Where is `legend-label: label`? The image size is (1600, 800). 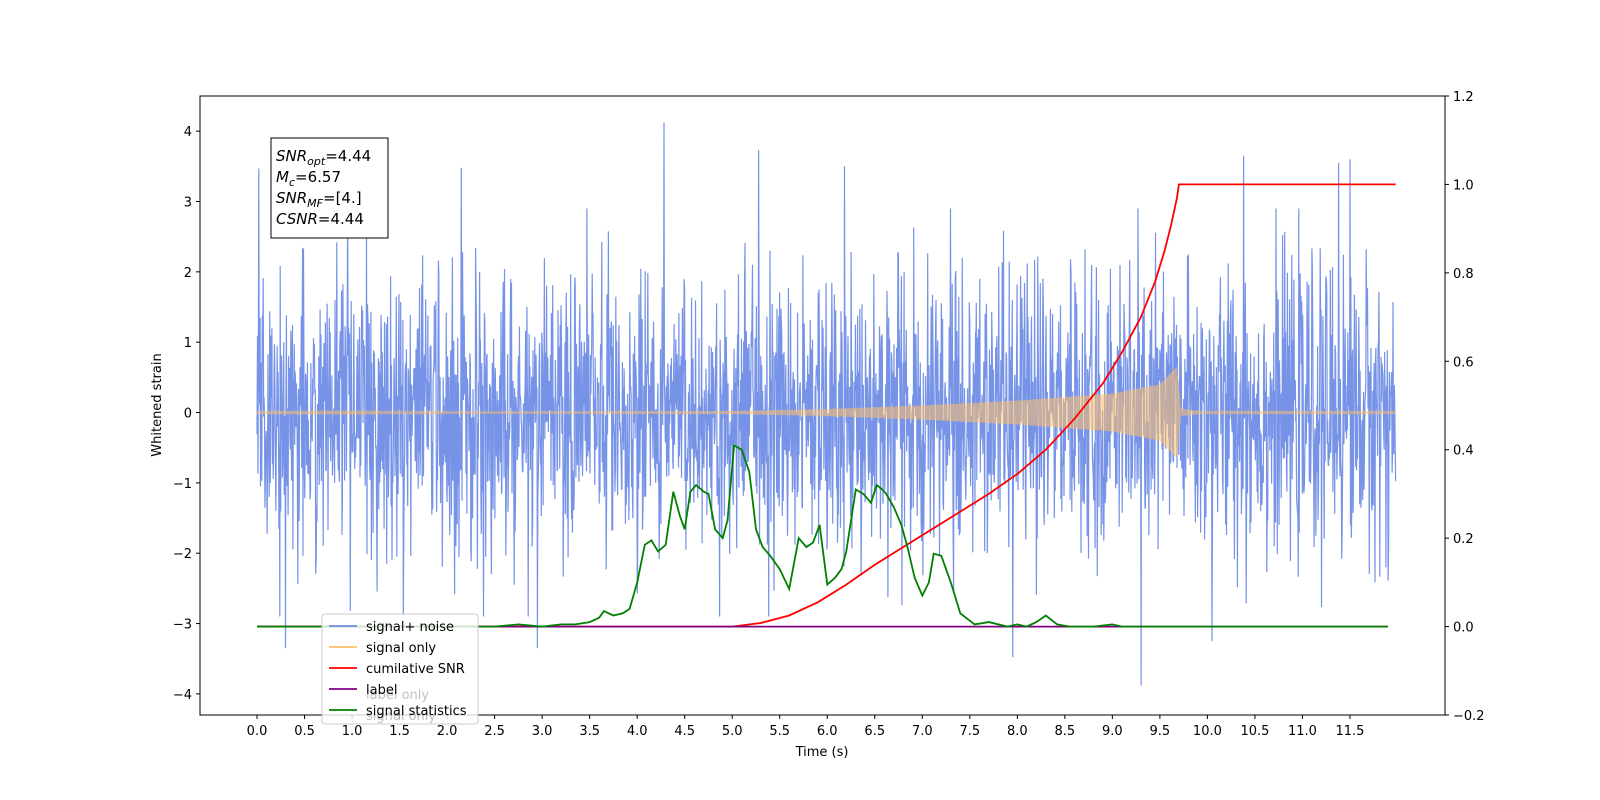
legend-label: label is located at coordinates (381, 690).